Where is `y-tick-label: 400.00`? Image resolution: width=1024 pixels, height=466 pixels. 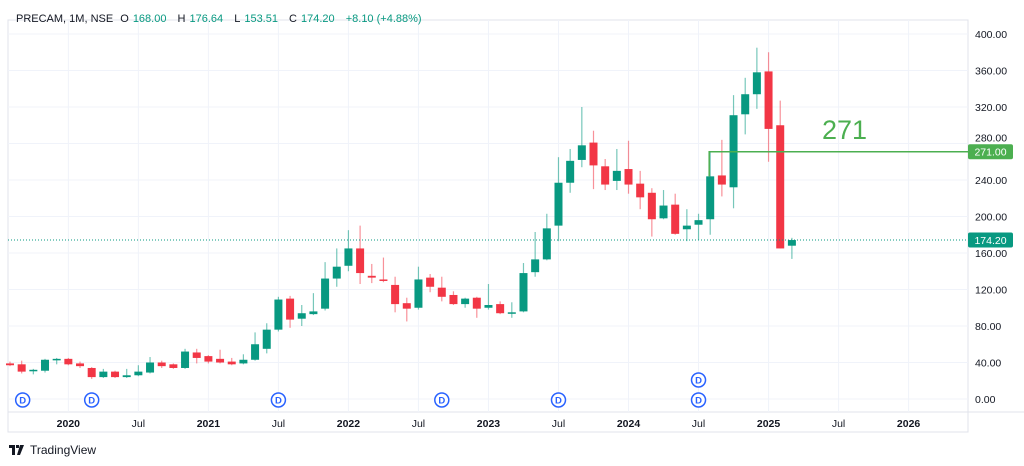
y-tick-label: 400.00 is located at coordinates (991, 35).